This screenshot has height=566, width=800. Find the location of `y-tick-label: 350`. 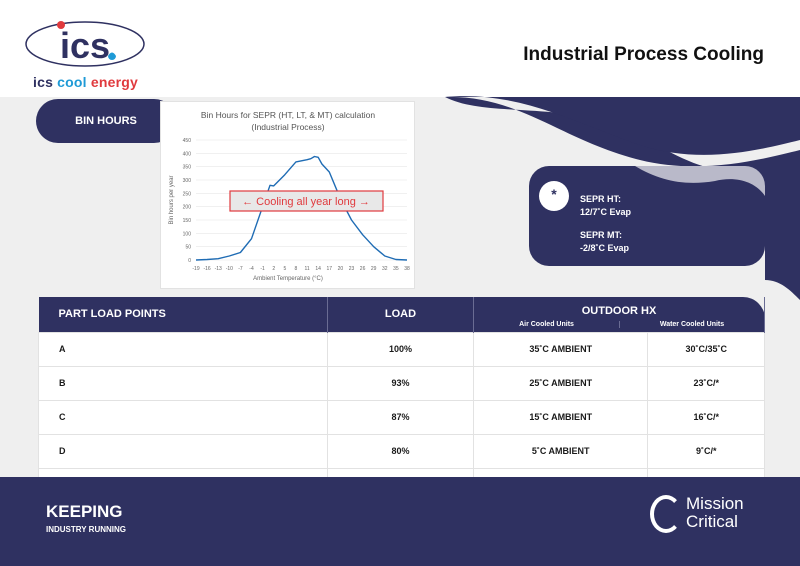

y-tick-label: 350 is located at coordinates (187, 168).